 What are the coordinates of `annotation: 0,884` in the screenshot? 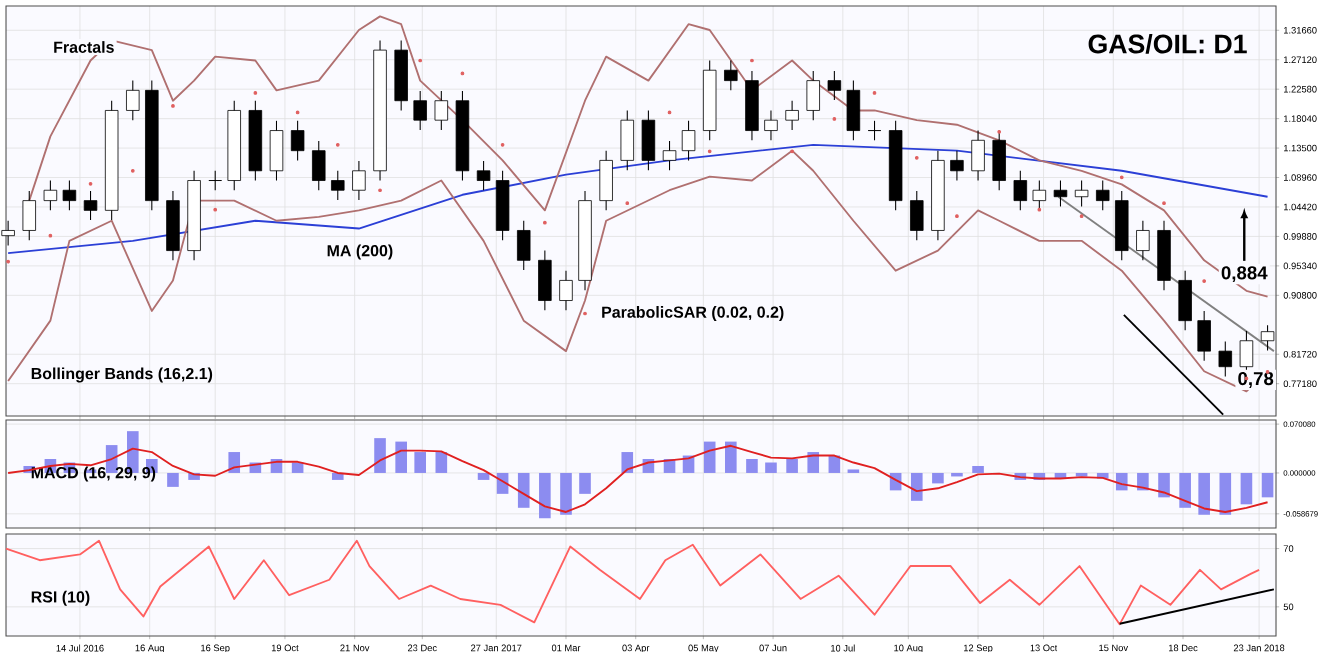 It's located at (1244, 274).